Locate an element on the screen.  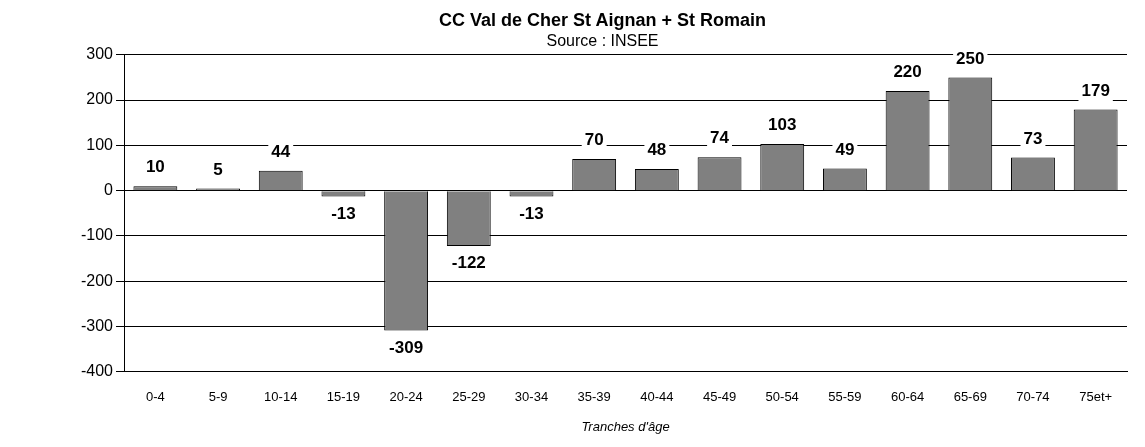
data-label: 70 is located at coordinates (594, 140).